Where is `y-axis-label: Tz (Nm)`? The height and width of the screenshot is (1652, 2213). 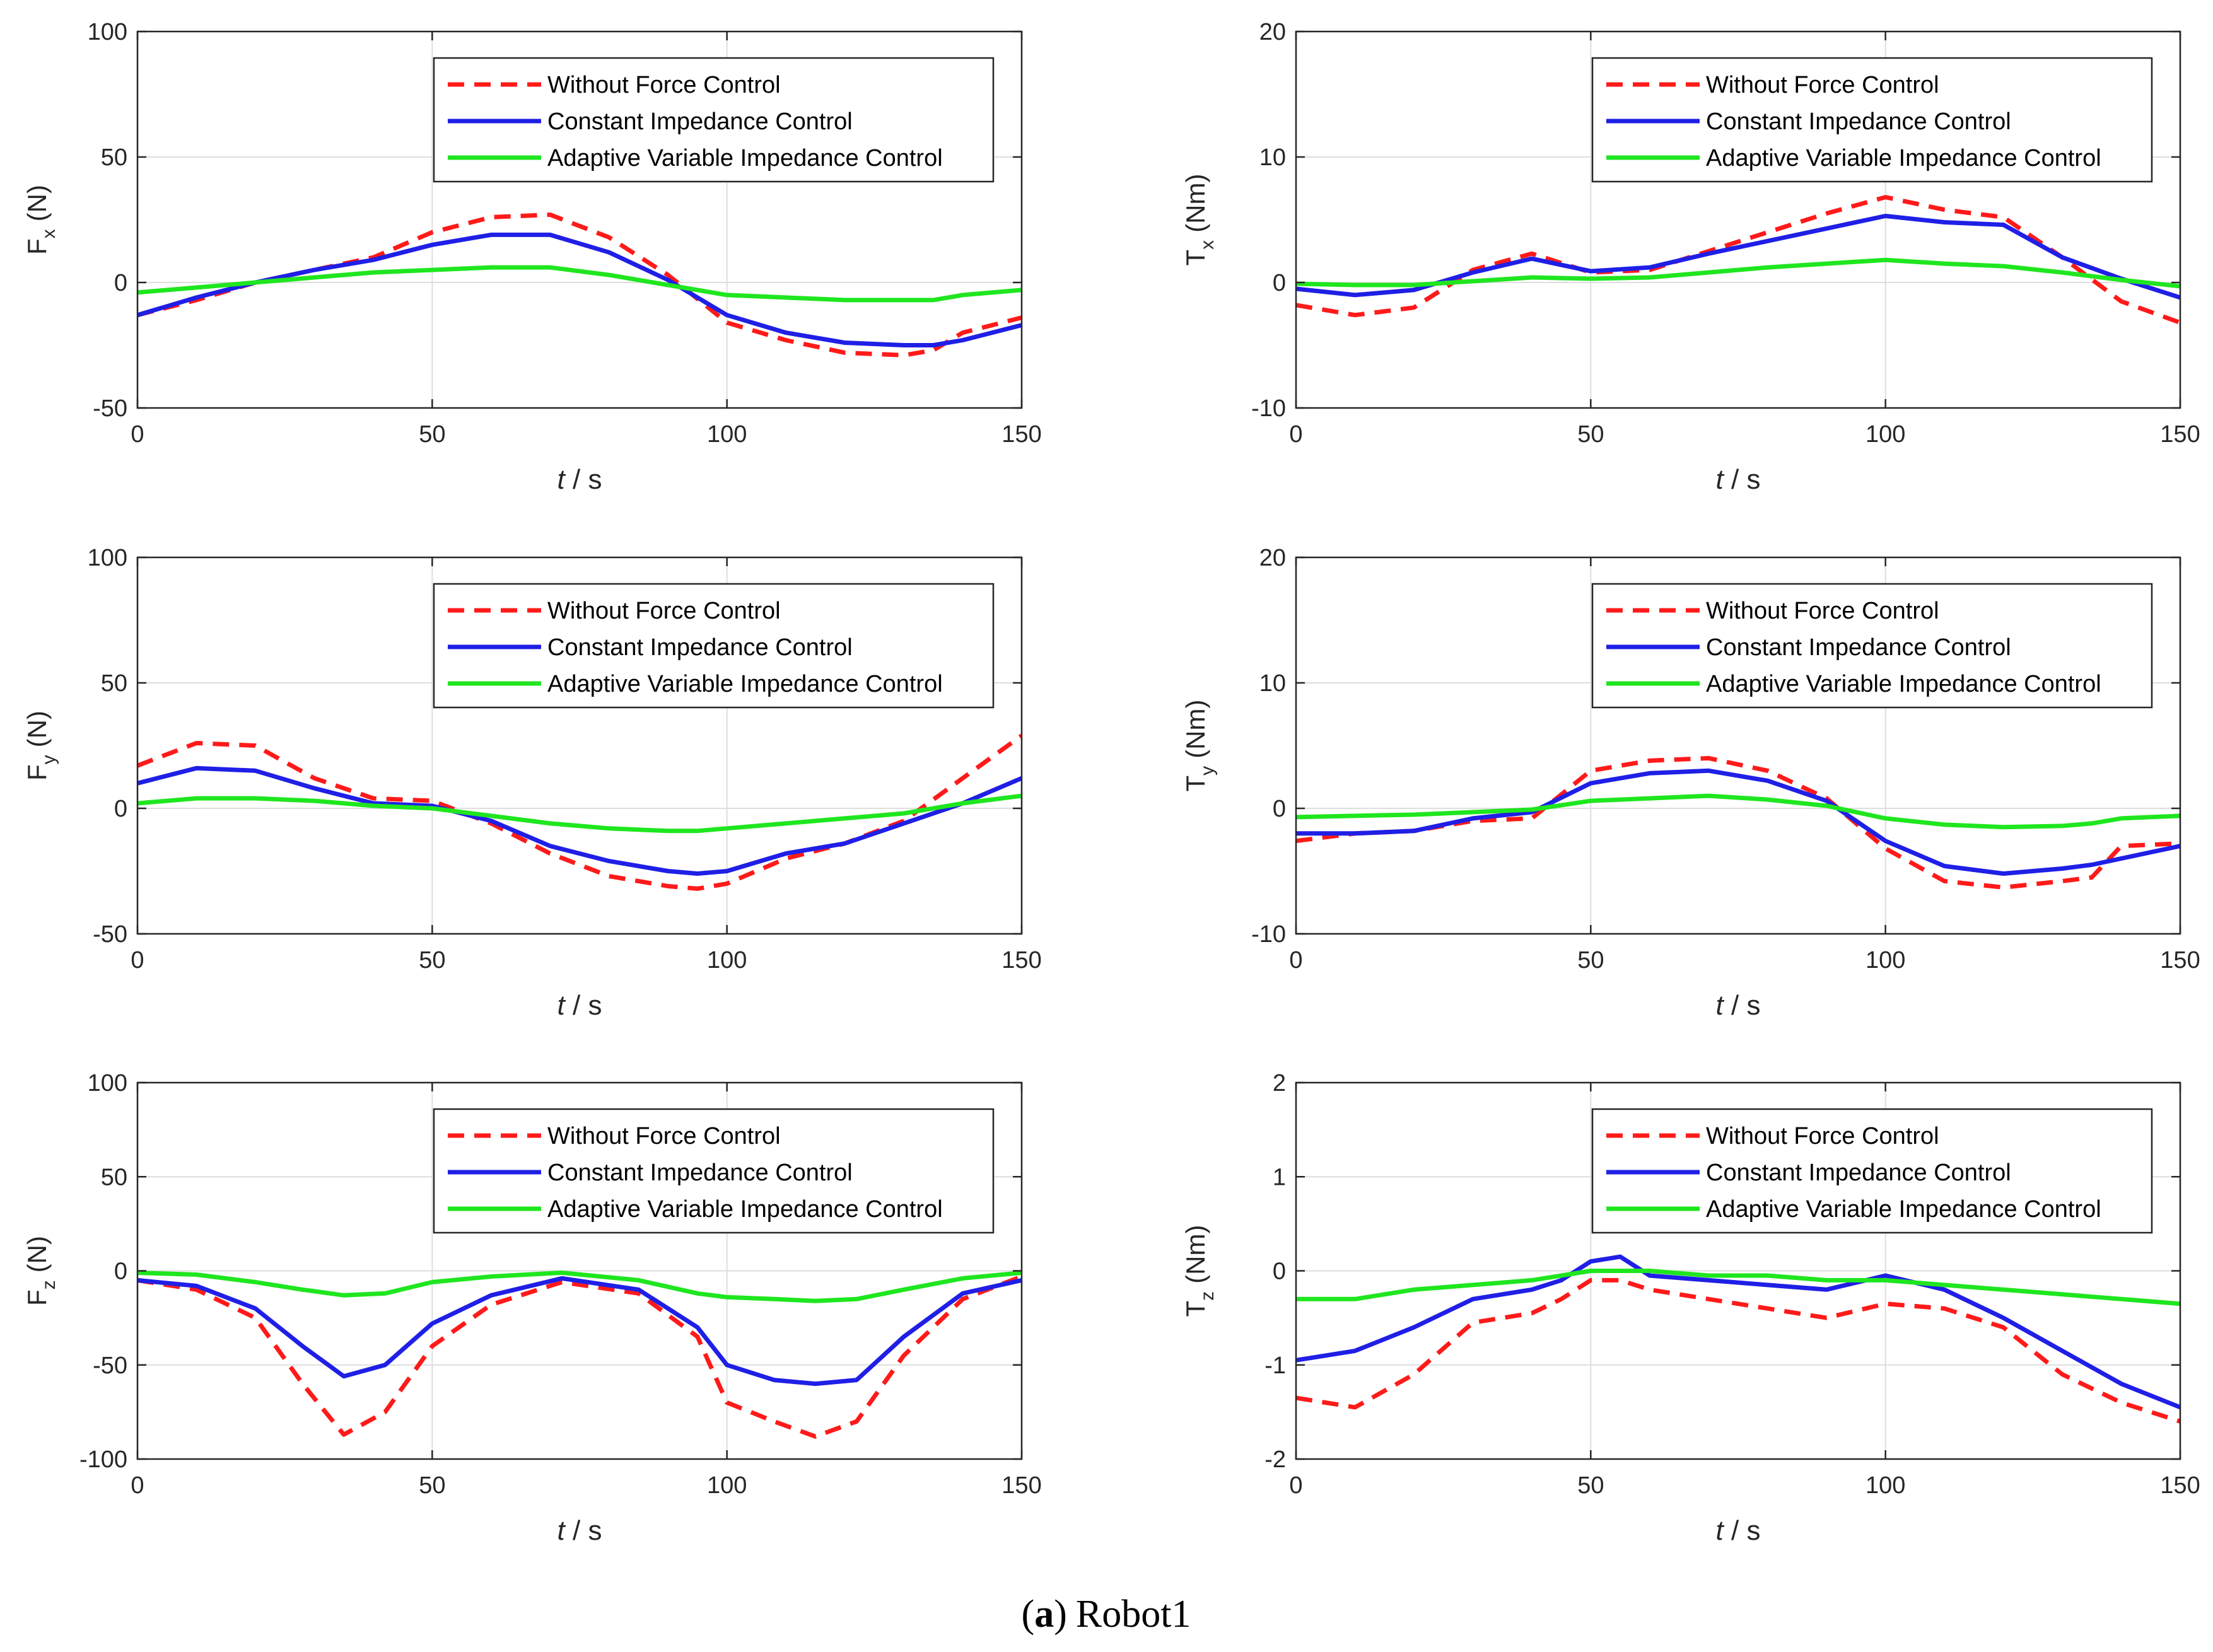
y-axis-label: Tz (Nm) is located at coordinates (1200, 1271).